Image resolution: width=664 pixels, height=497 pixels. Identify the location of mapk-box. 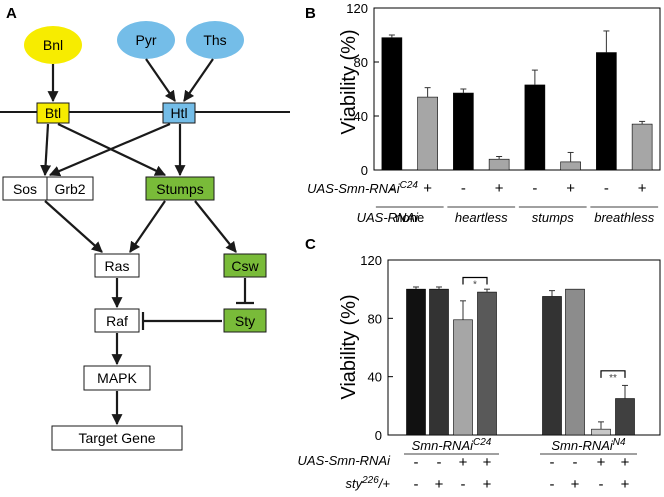
(117, 378).